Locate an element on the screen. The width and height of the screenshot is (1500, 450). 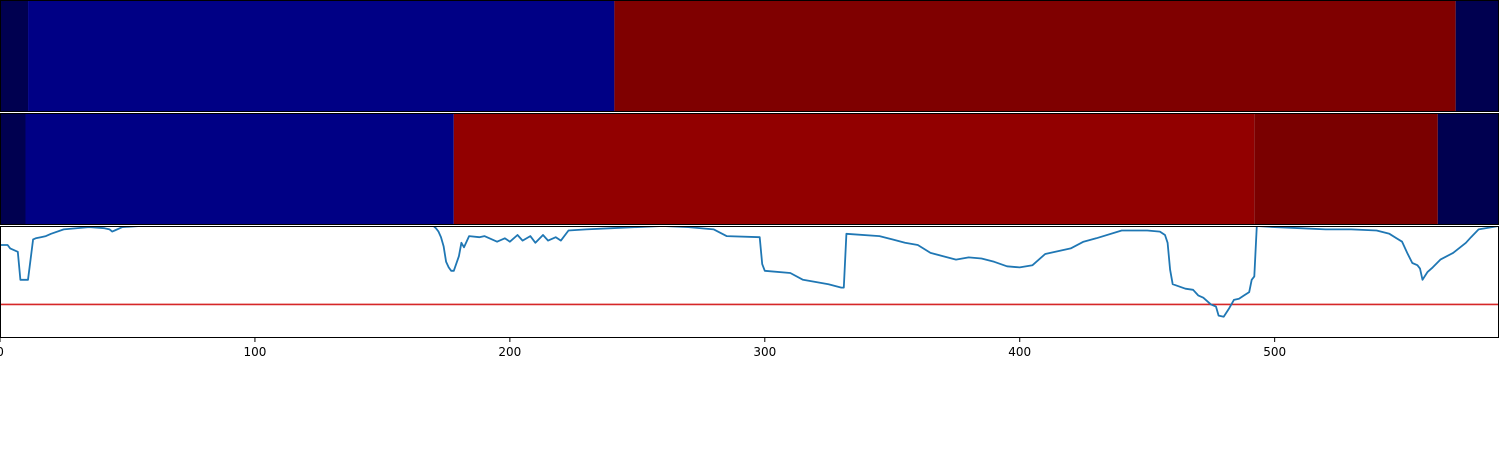
x-tick-label-400: 400 is located at coordinates (1019, 352).